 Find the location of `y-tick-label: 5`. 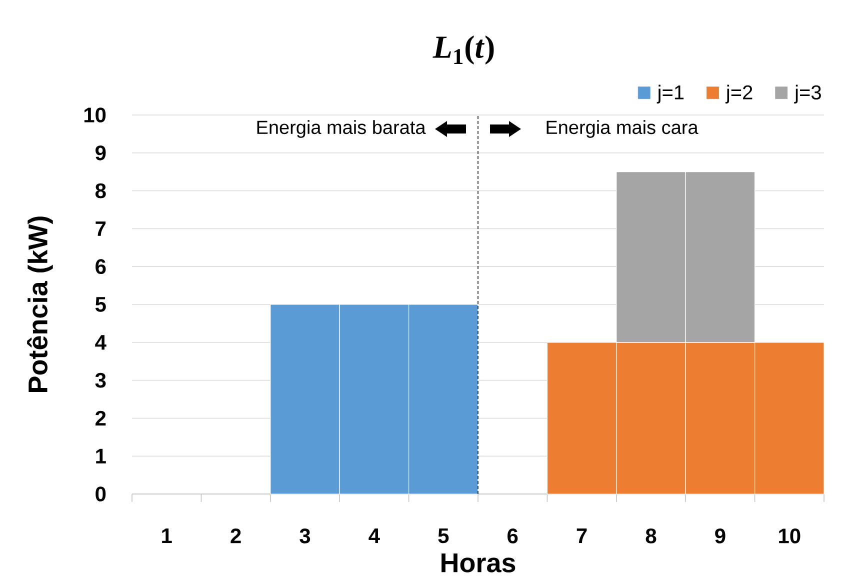

y-tick-label: 5 is located at coordinates (100, 304).